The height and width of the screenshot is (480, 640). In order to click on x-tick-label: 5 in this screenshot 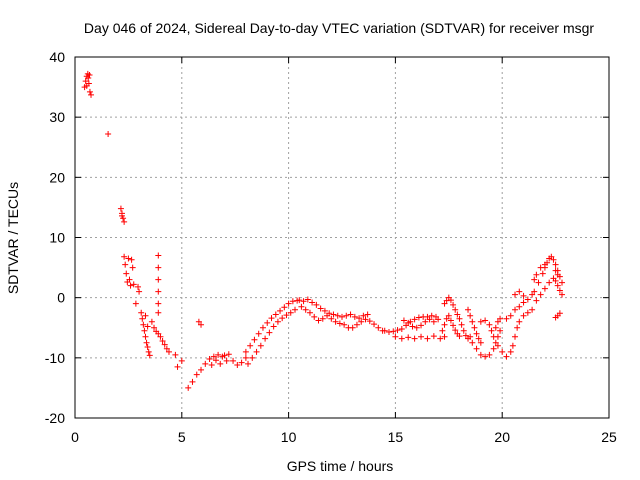, I will do `click(182, 437)`.